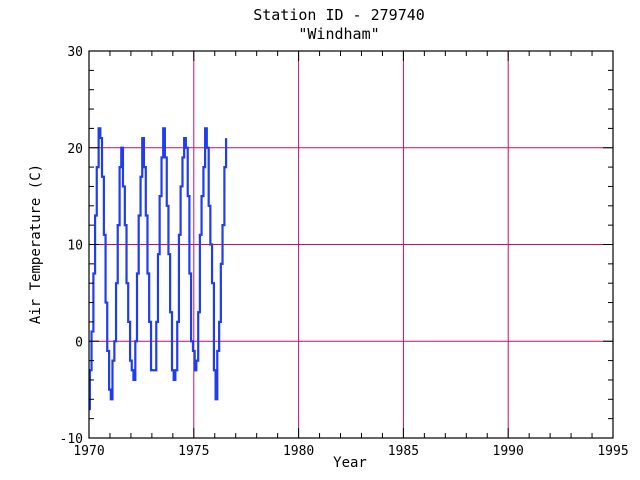  I want to click on y-tick-label: 20, so click(75, 149).